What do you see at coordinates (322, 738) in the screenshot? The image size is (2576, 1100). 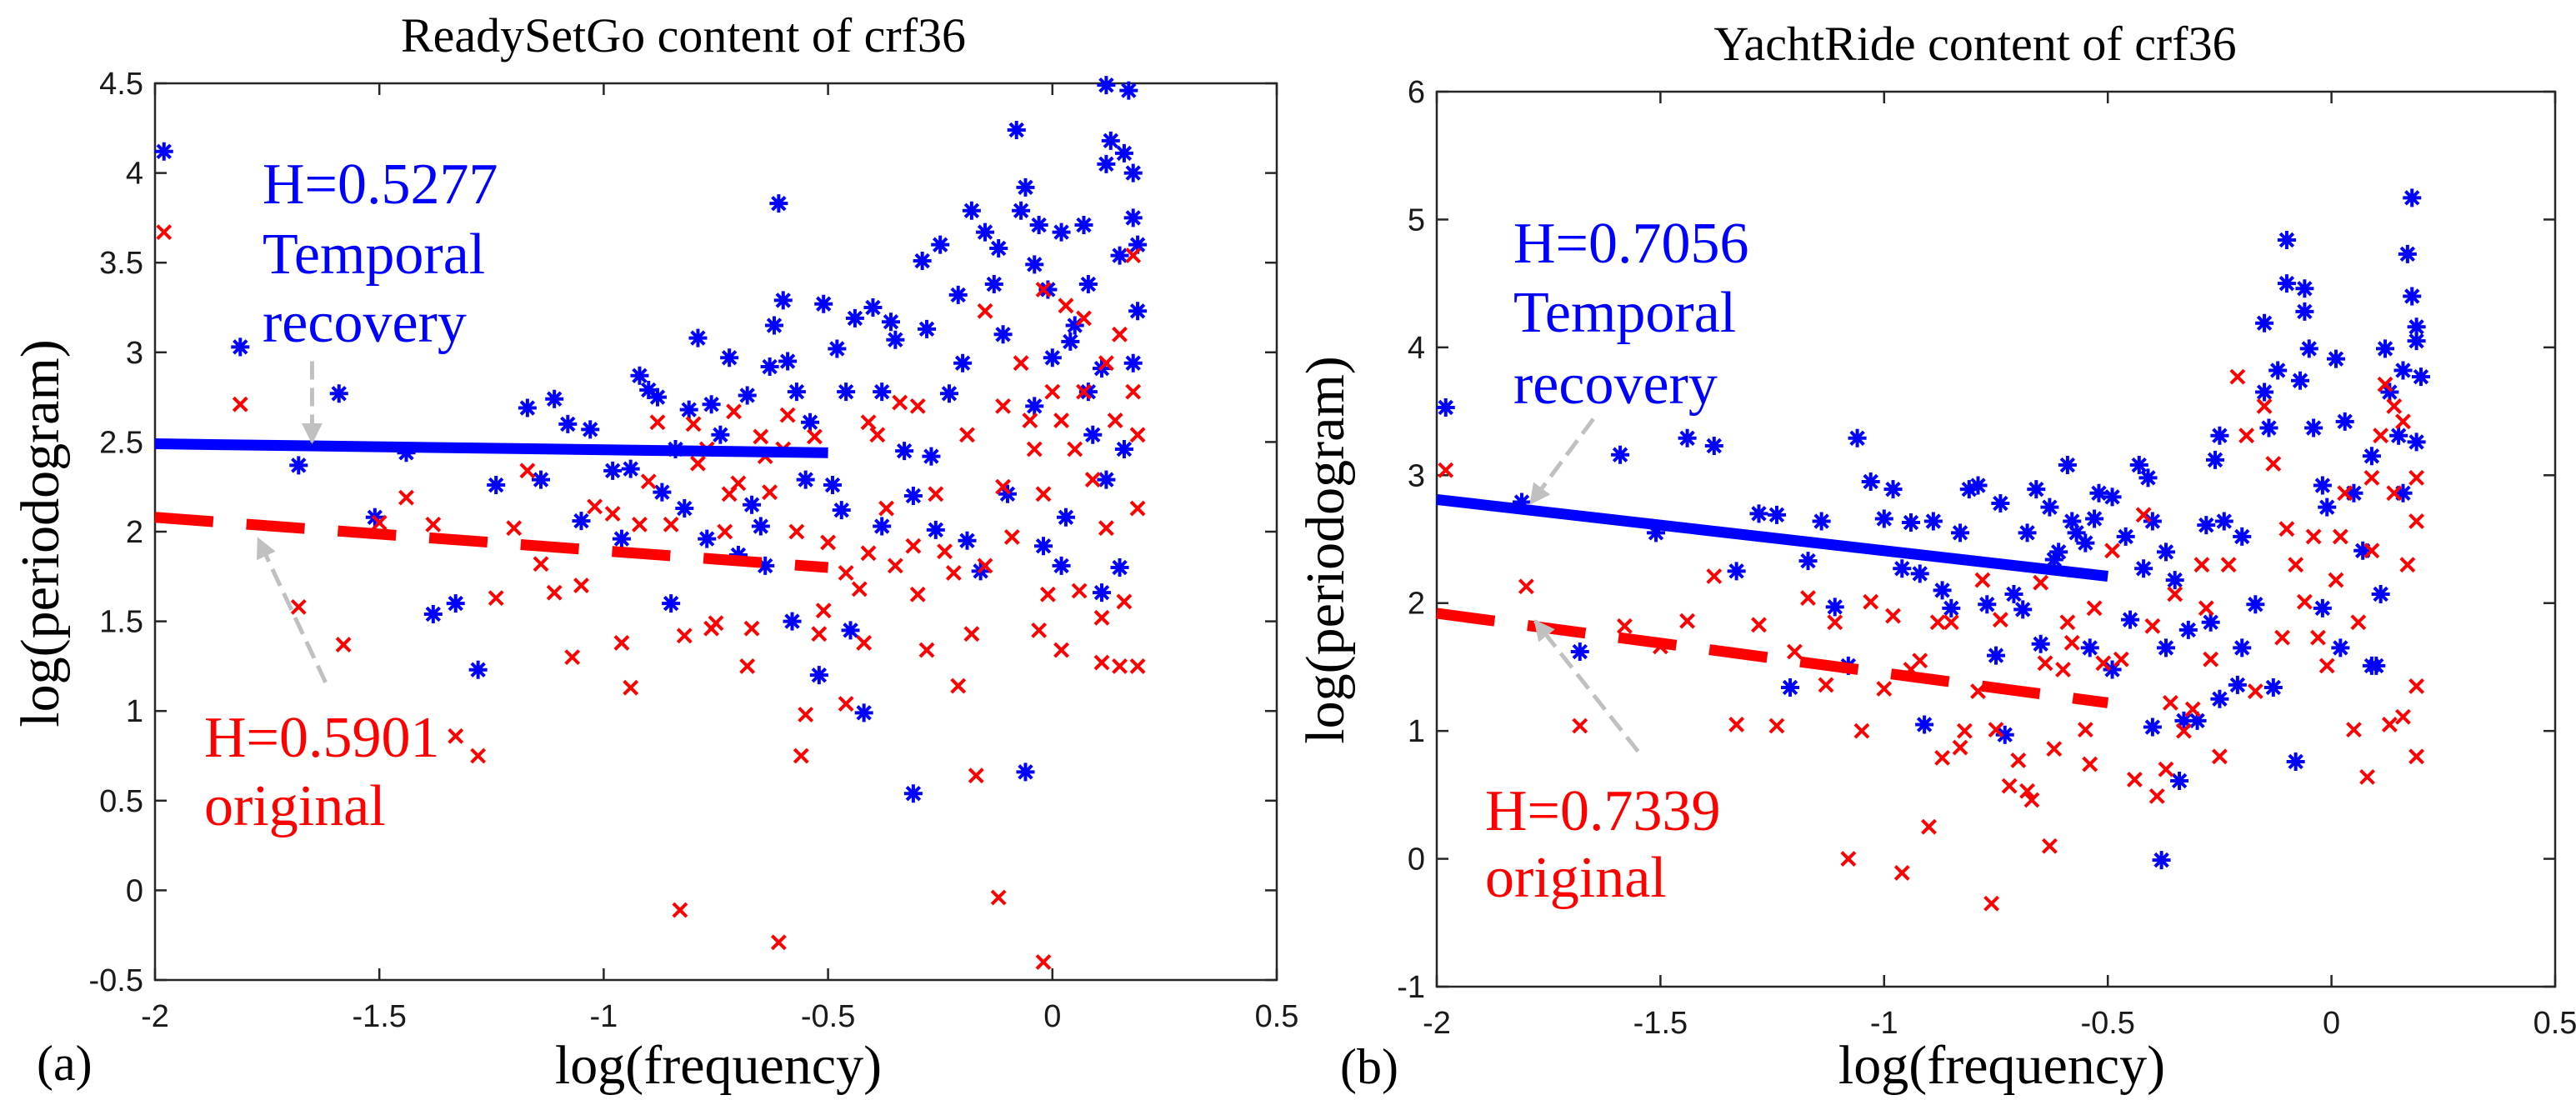 I see `annotation-red-h: H=0.5901` at bounding box center [322, 738].